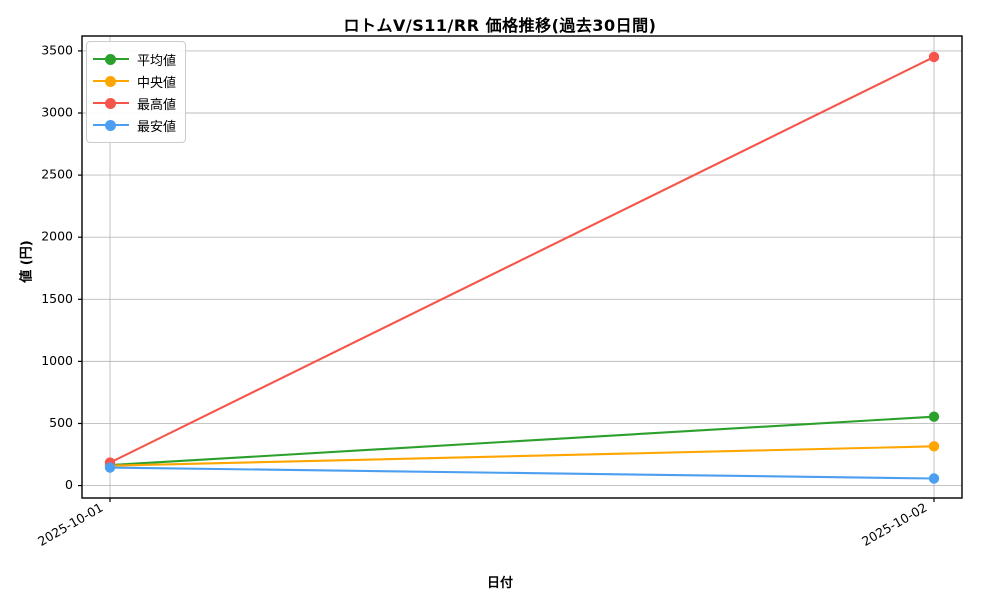 The width and height of the screenshot is (1000, 600). What do you see at coordinates (485, 523) in the screenshot?
I see `x-tick-group: 2025-10-01 2025-10-02` at bounding box center [485, 523].